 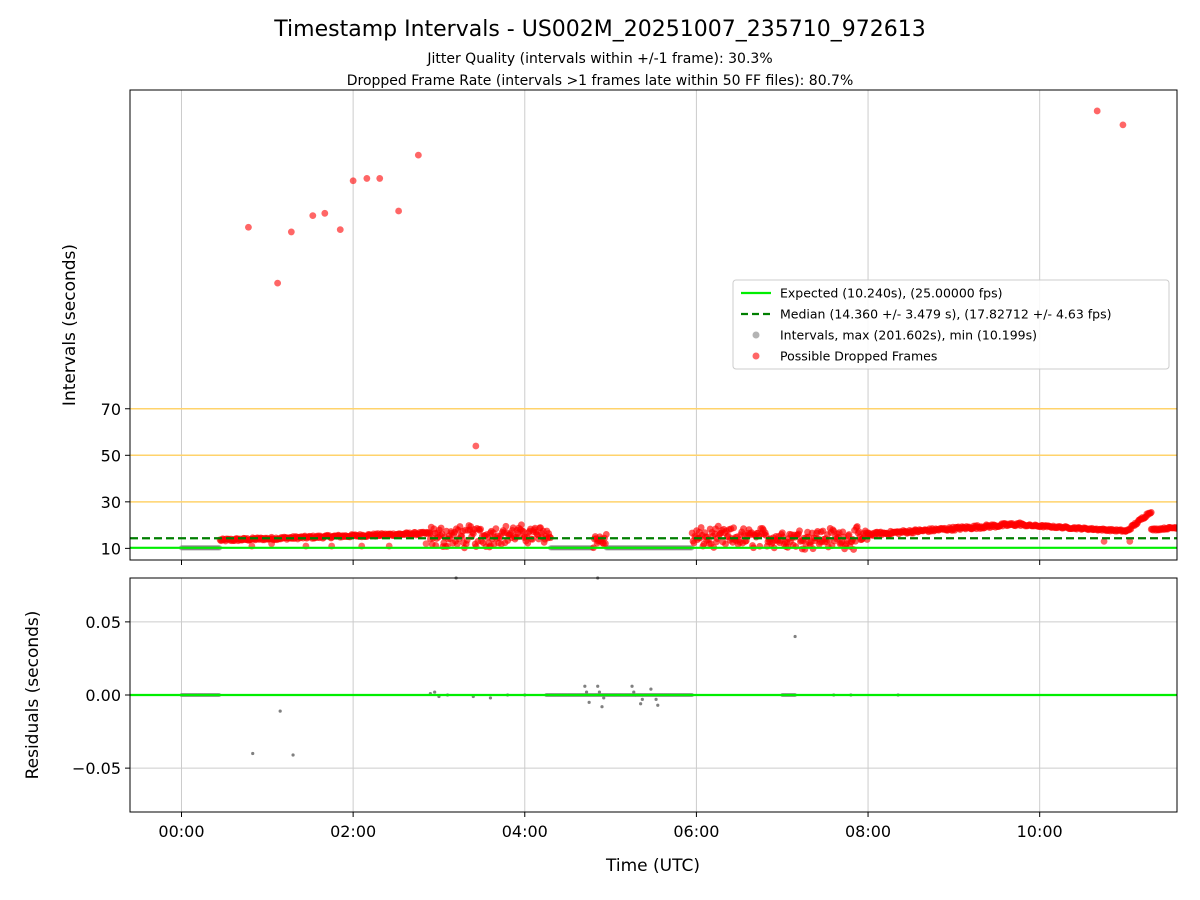 What do you see at coordinates (1040, 831) in the screenshot?
I see `xtick-label-5: 10:00` at bounding box center [1040, 831].